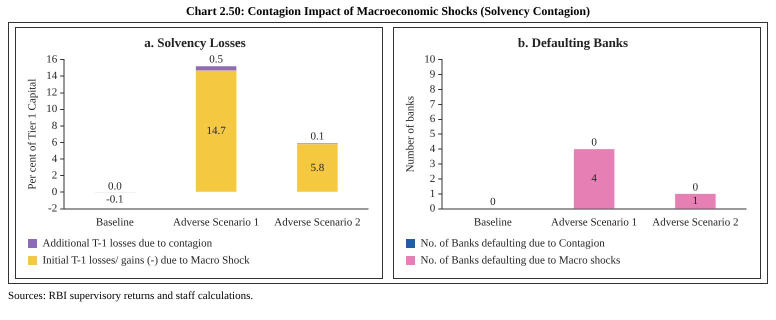 The image size is (776, 320). What do you see at coordinates (513, 243) in the screenshot?
I see `legend-label: No. of Banks defaulting due to Contagion` at bounding box center [513, 243].